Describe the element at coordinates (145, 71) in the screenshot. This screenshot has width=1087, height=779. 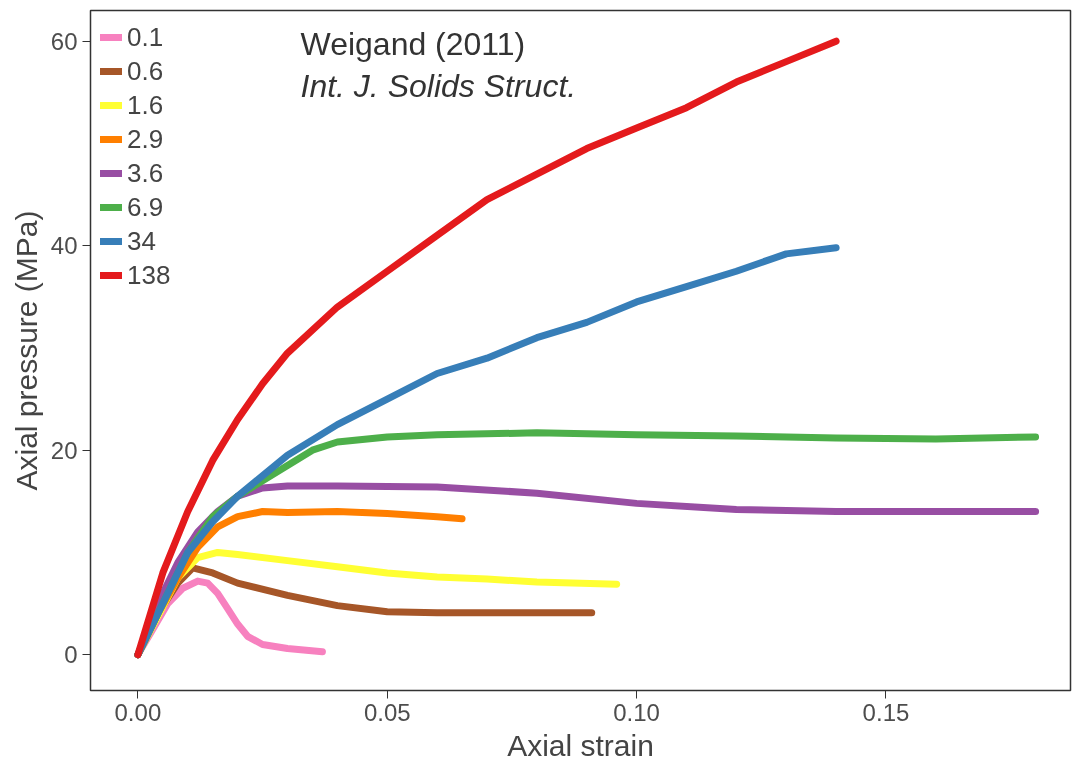
I see `legend-label: 0.6` at that location.